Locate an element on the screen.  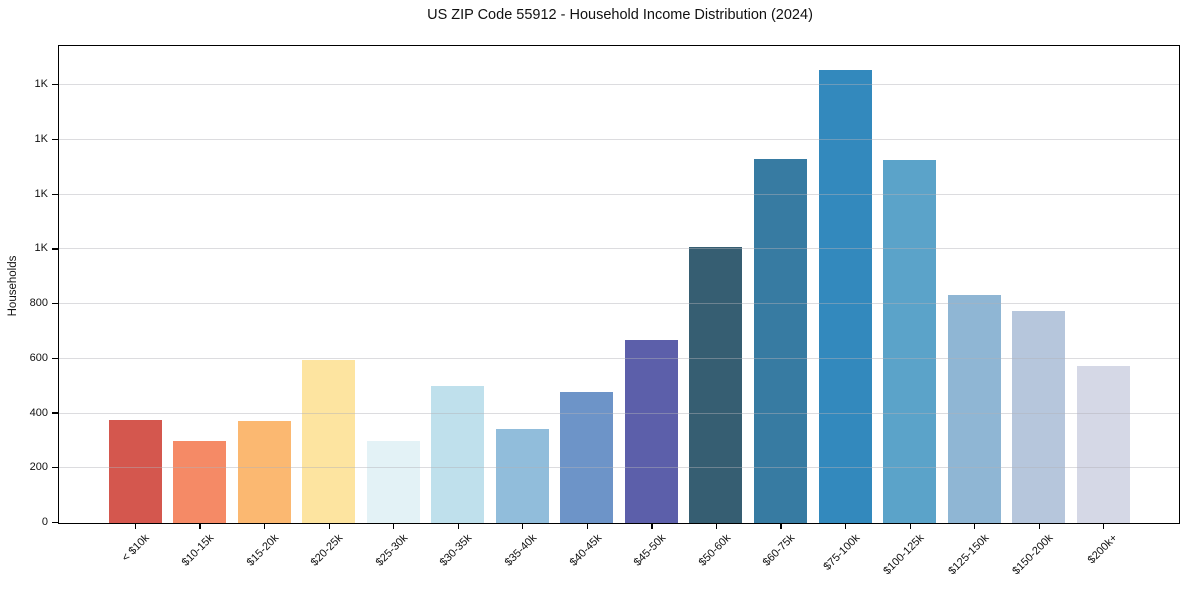
x-tick-label: $200k+ is located at coordinates (1103, 549).